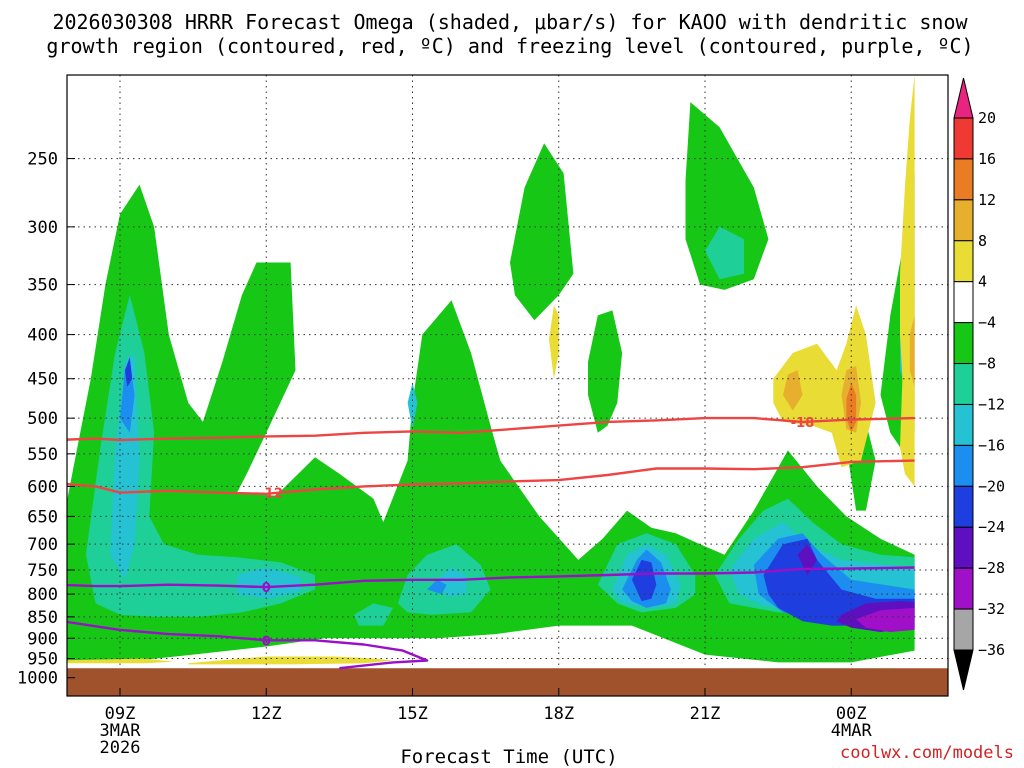  I want to click on x-tick-label-15Z-1: 15Z, so click(412, 714).